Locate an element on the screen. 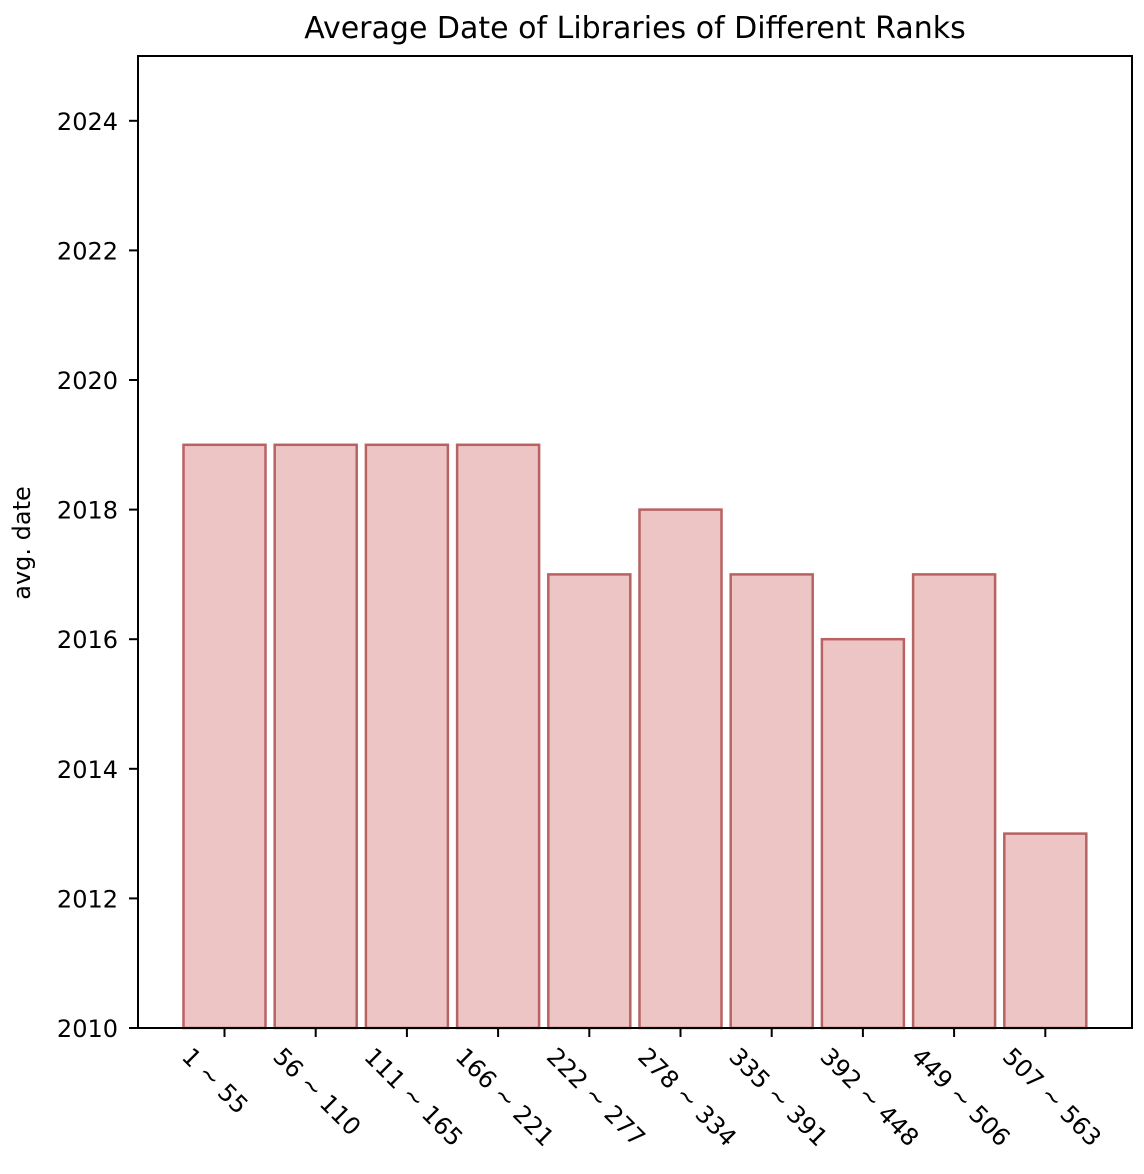 The image size is (1144, 1174). y-axis-label: avg. date is located at coordinates (22, 543).